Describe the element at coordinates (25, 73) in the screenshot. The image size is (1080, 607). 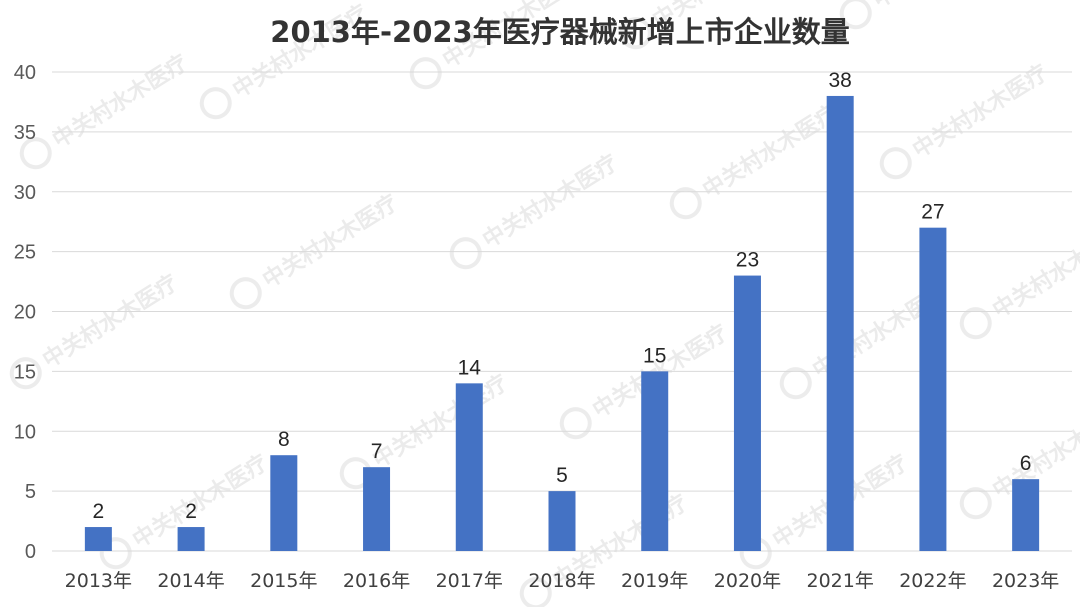
I see `y-tick-label: 40` at that location.